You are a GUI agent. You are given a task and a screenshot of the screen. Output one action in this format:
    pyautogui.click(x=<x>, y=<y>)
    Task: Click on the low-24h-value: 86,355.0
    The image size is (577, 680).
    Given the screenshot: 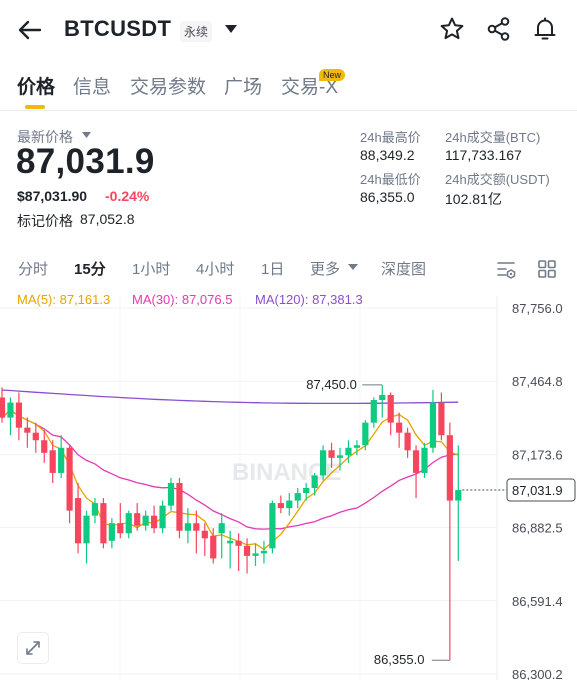 What is the action you would take?
    pyautogui.click(x=387, y=197)
    